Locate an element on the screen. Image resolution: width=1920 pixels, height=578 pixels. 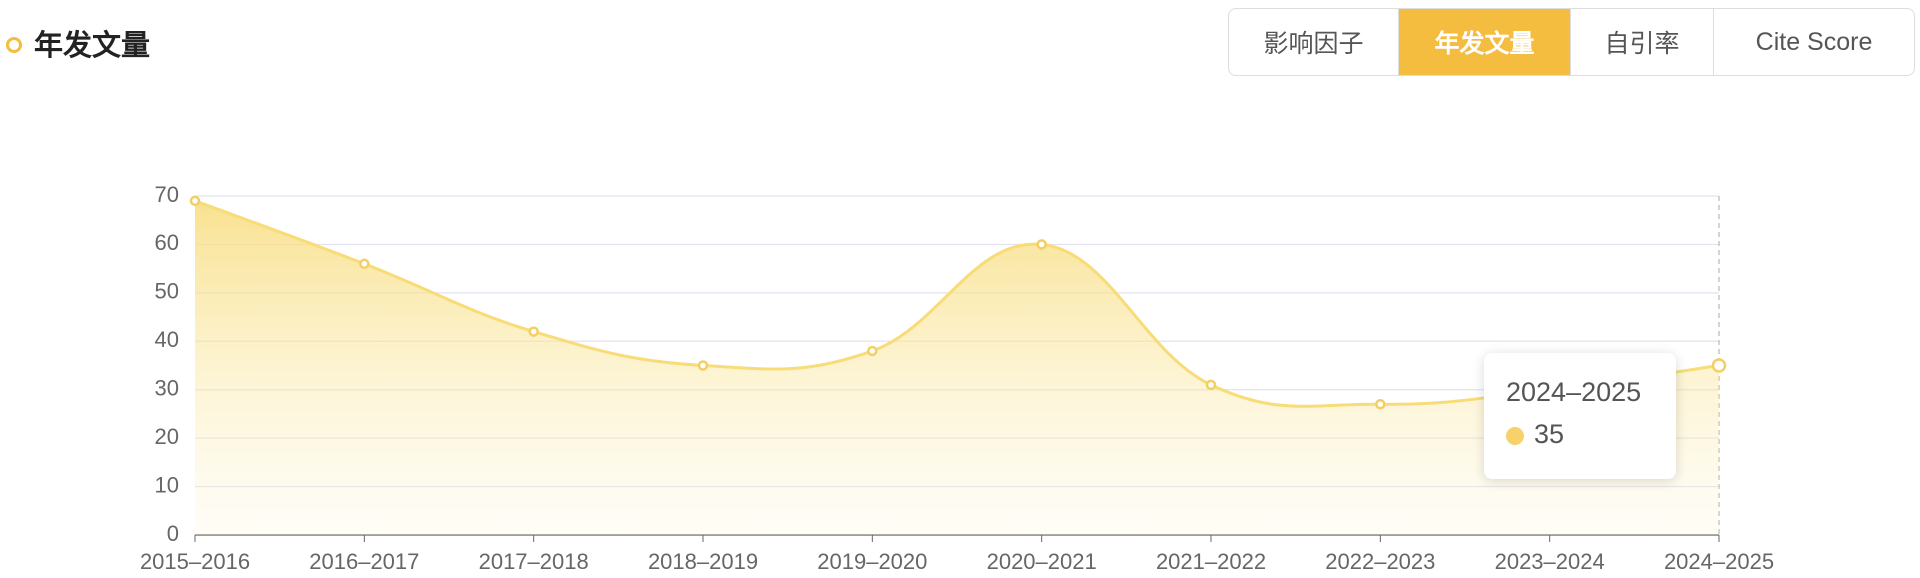
y-tick-label: 40 is located at coordinates (167, 339).